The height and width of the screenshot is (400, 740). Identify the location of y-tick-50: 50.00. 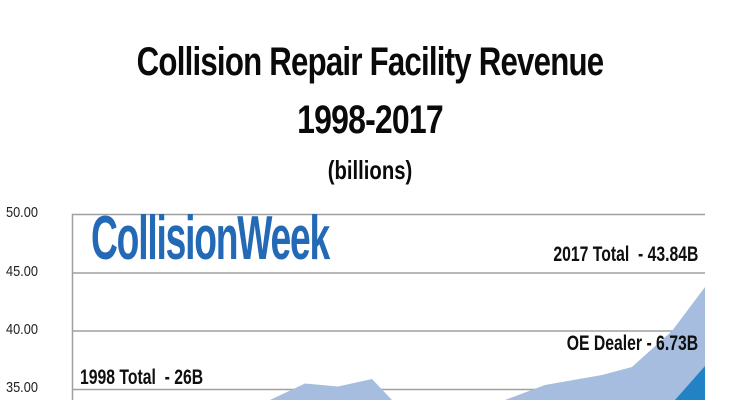
(22, 212).